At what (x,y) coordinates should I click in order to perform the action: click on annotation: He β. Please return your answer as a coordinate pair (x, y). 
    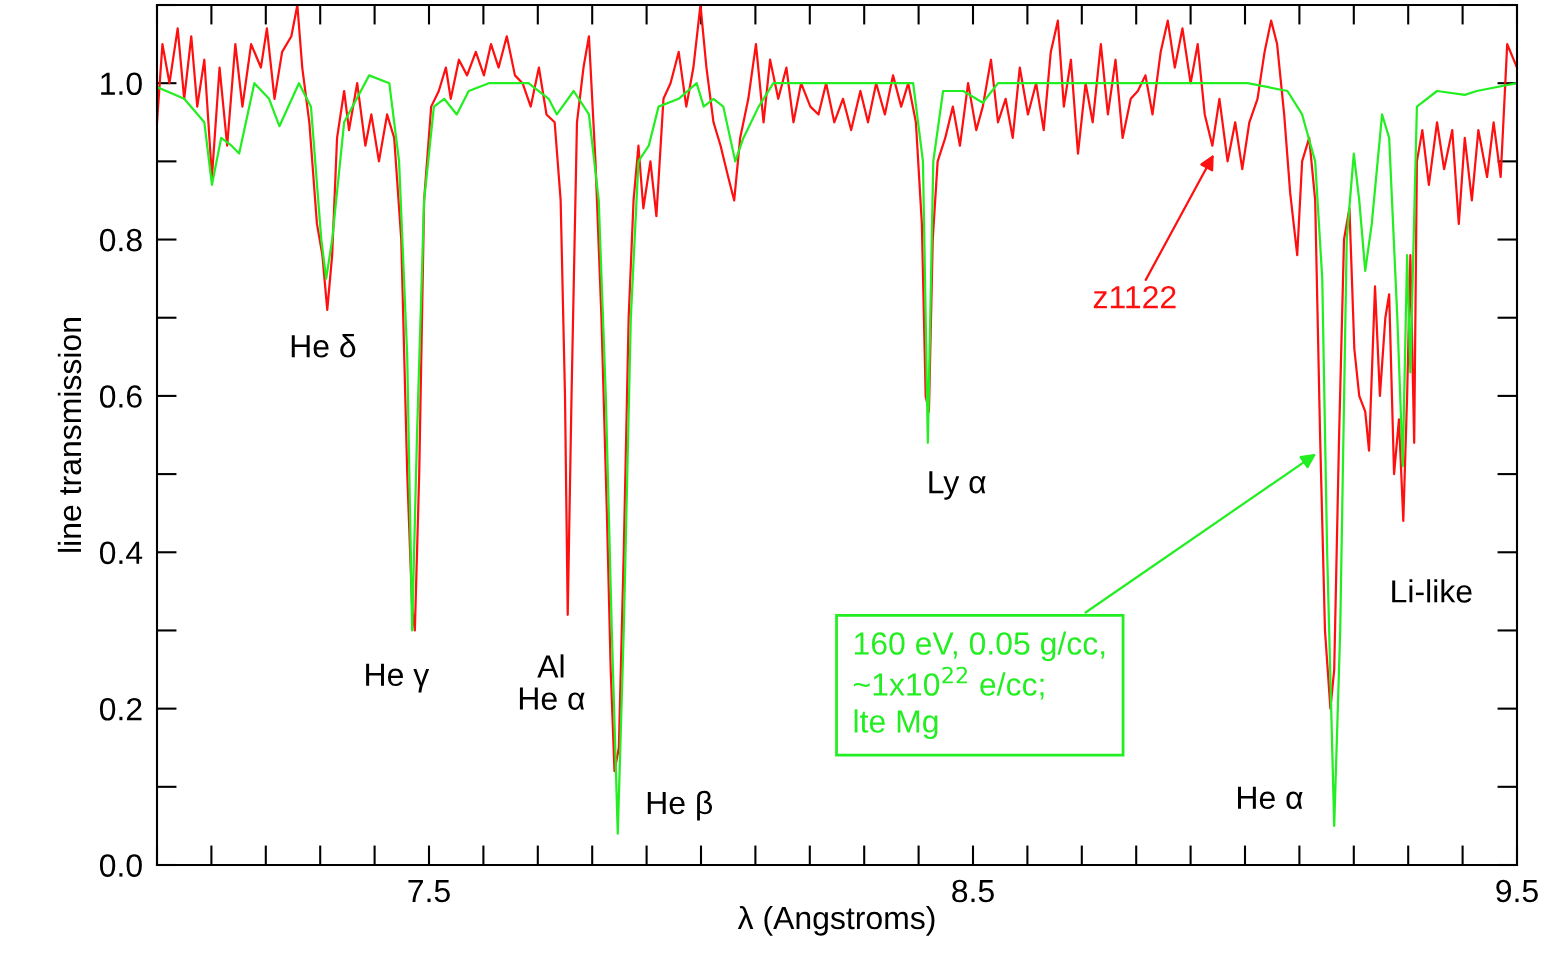
    Looking at the image, I should click on (680, 805).